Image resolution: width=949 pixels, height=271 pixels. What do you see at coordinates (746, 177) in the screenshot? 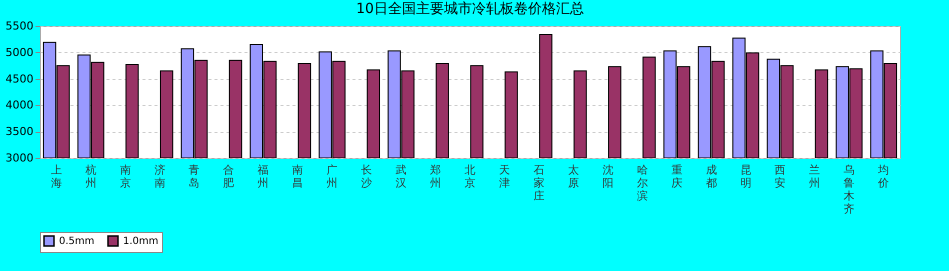
I see `x-tick-label: 昆明` at bounding box center [746, 177].